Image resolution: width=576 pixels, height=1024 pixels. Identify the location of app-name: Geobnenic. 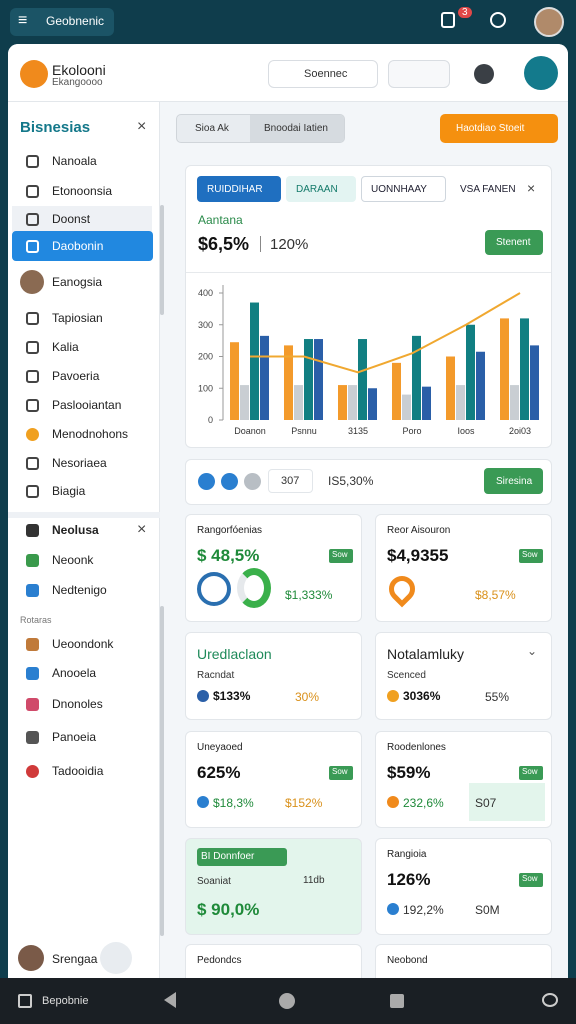
(75, 21).